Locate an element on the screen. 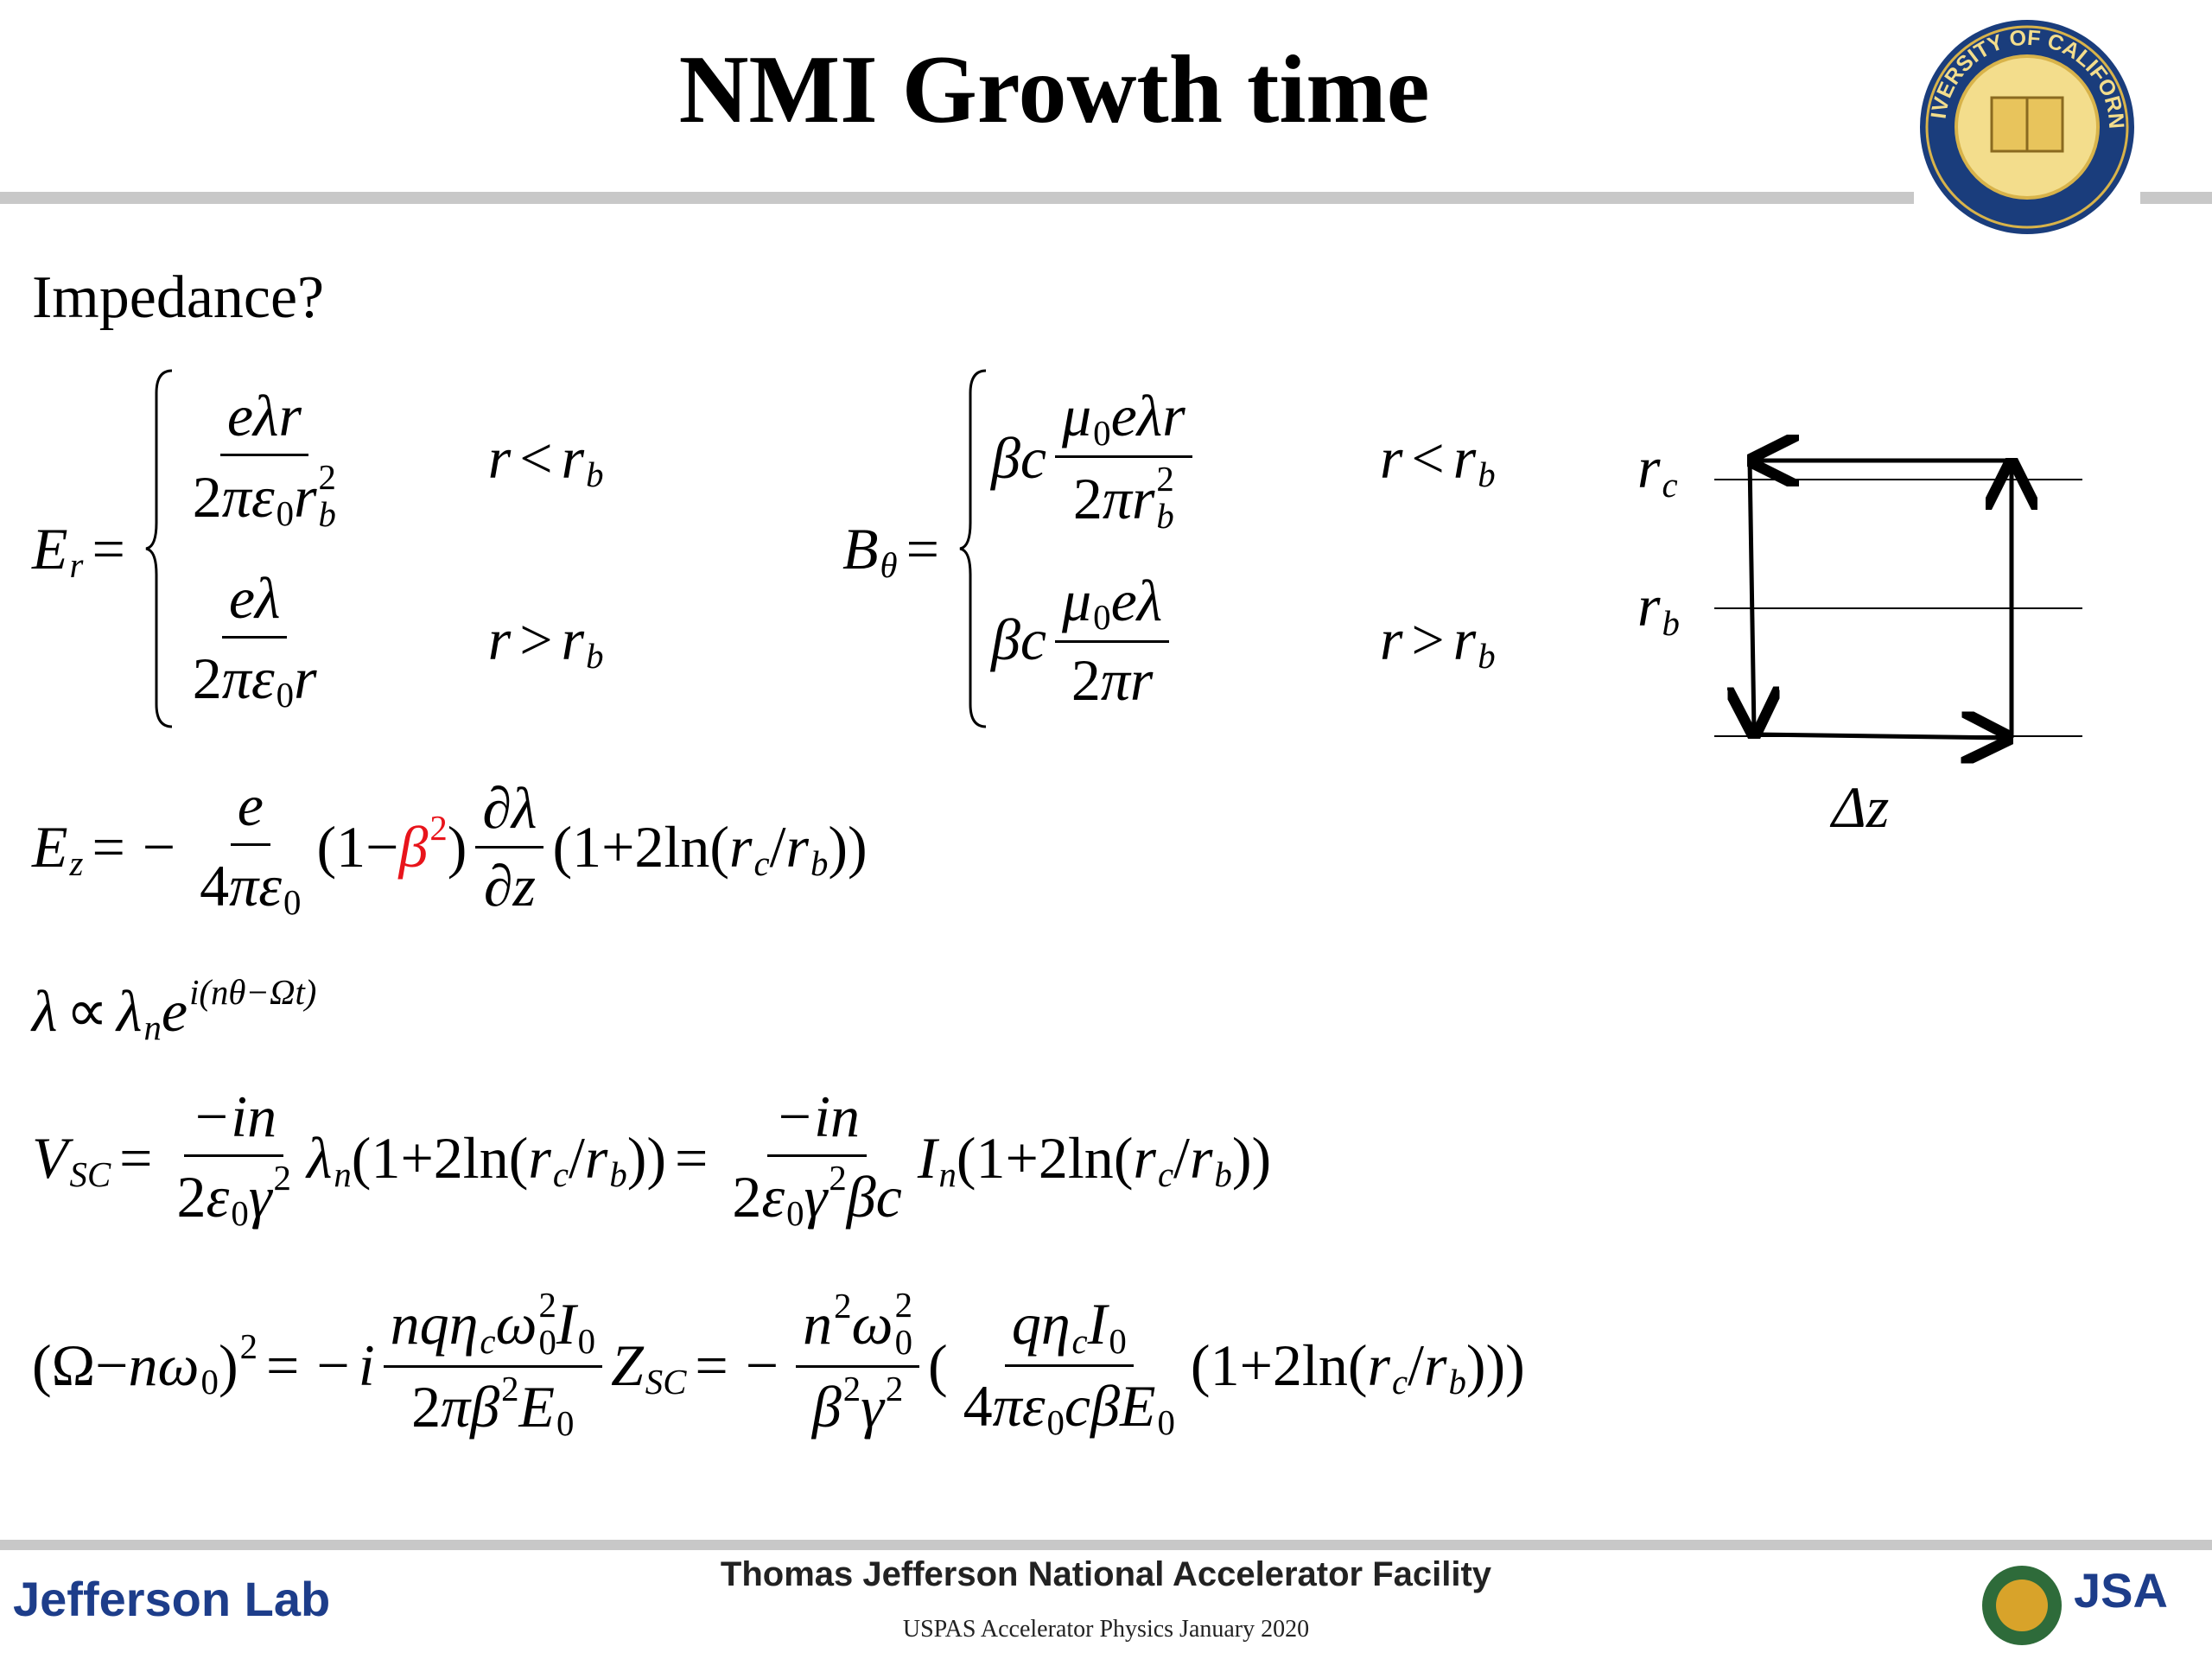  math-token: − is located at coordinates (333, 1365).